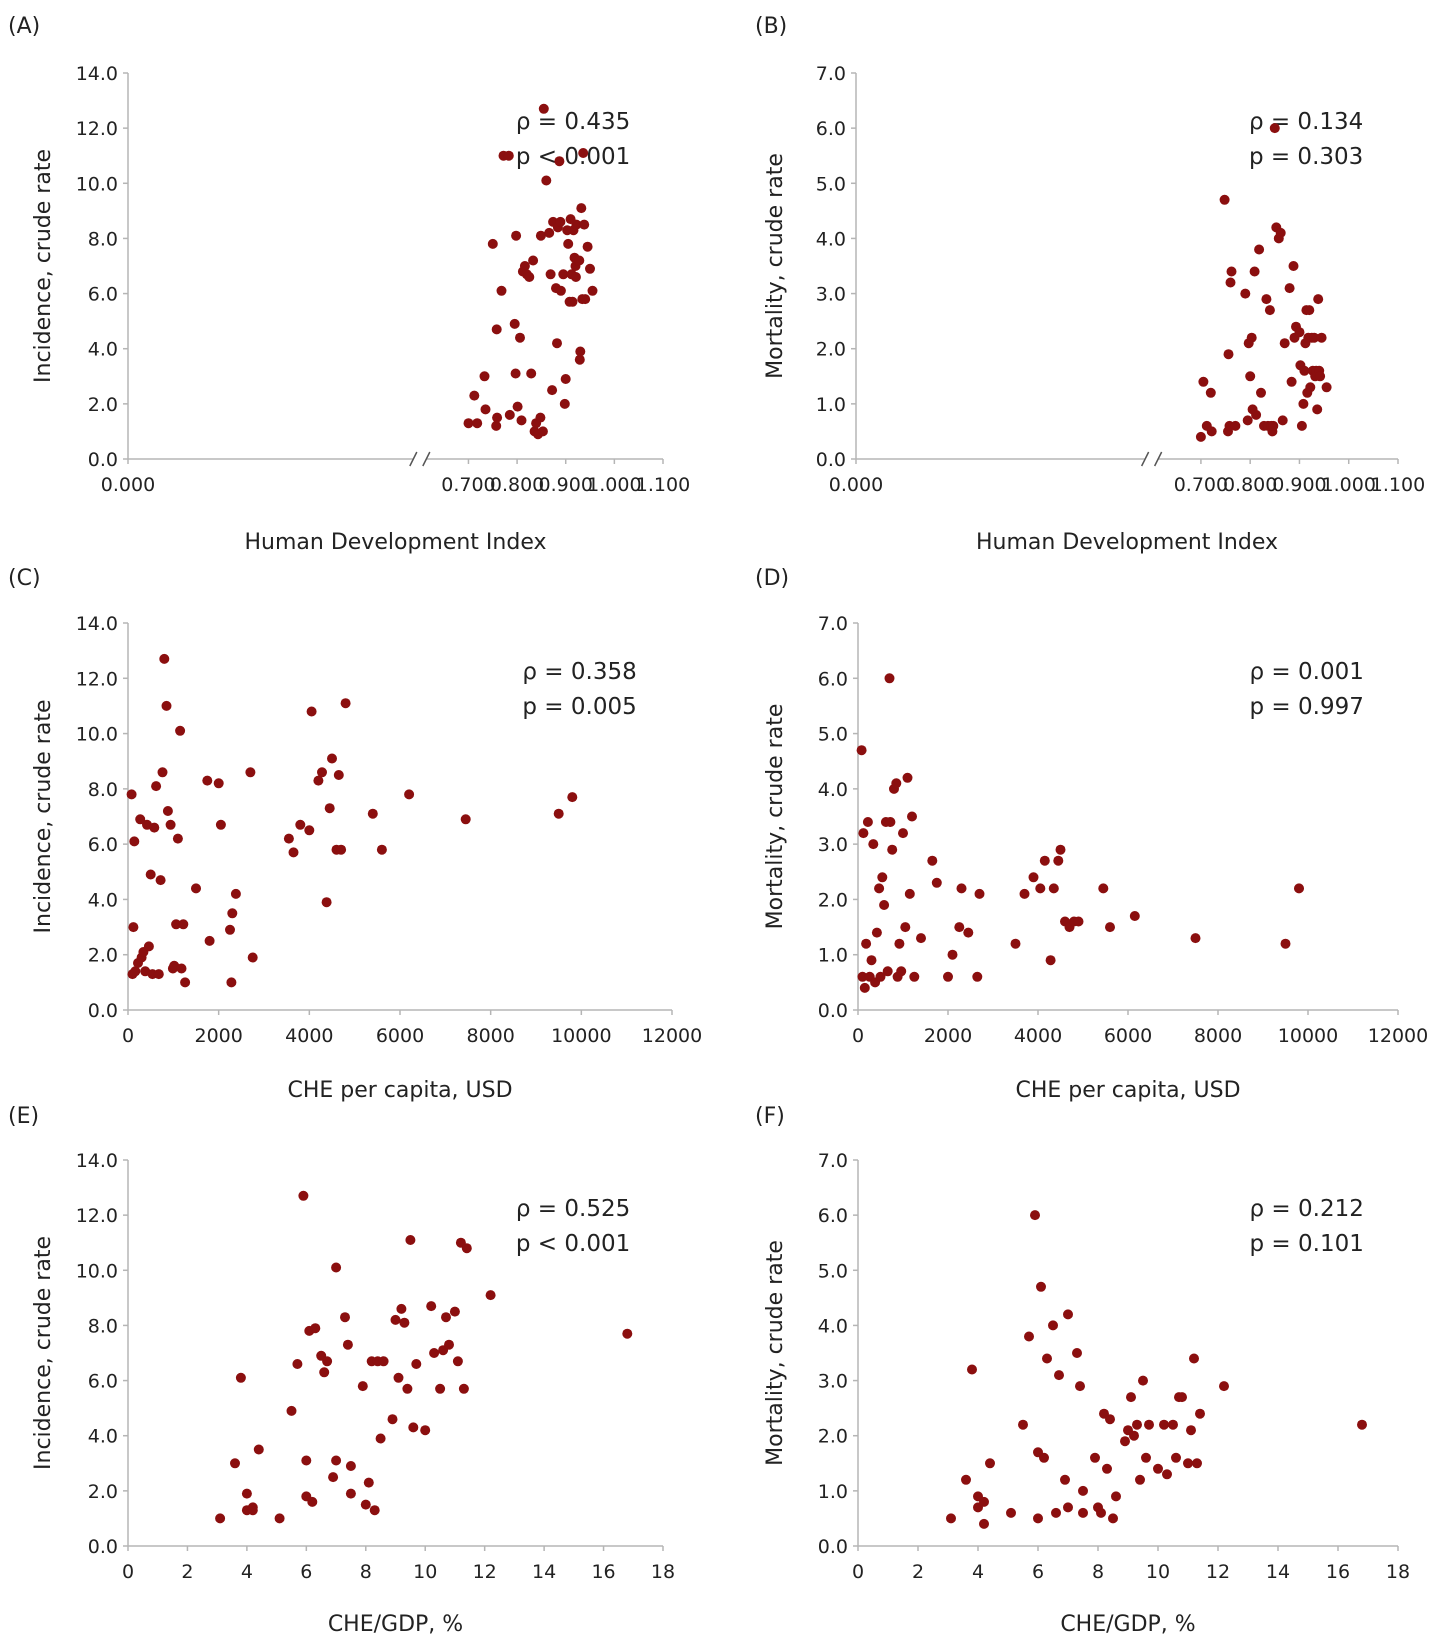 The image size is (1437, 1644). Describe the element at coordinates (1306, 157) in the screenshot. I see `p-value-label: p = 0.303` at that location.